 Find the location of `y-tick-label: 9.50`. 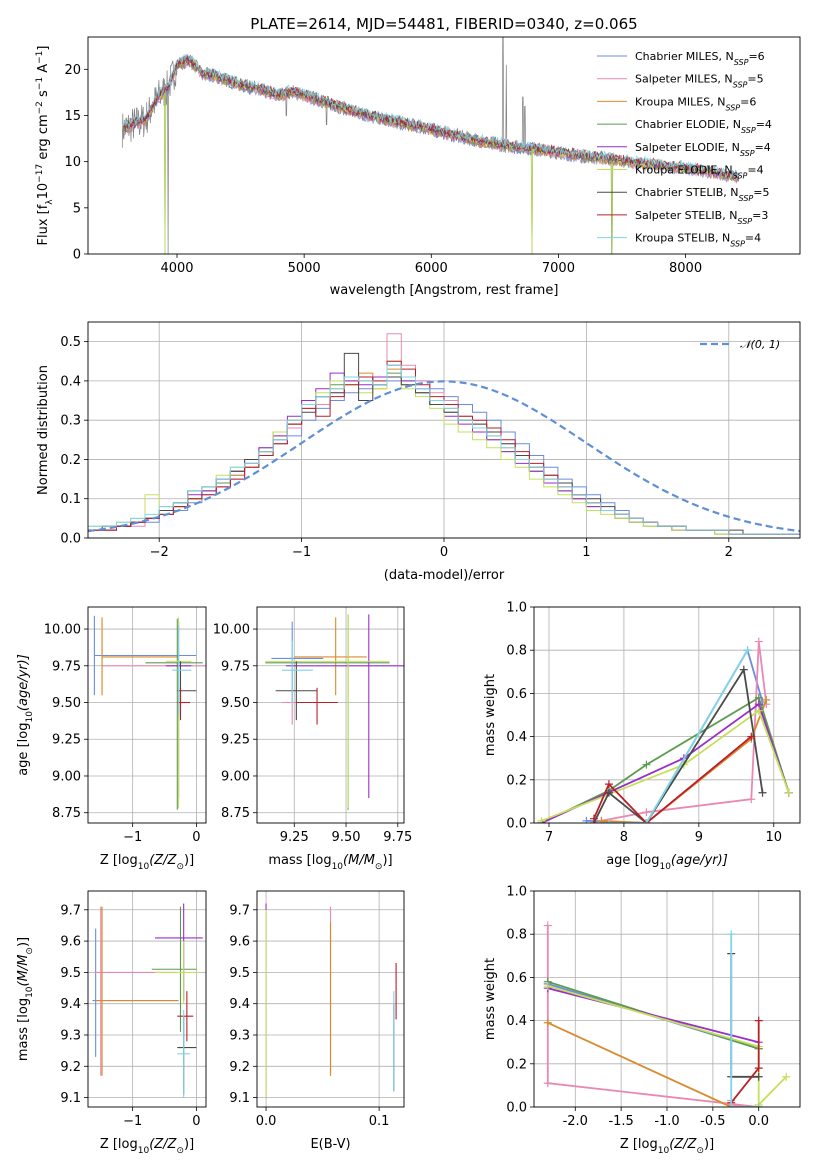

y-tick-label: 9.50 is located at coordinates (66, 703).